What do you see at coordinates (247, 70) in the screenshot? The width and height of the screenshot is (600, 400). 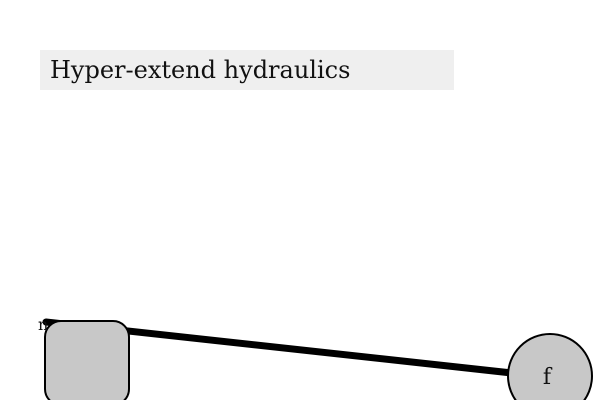 I see `page-title: Hyper-extend hydraulics` at bounding box center [247, 70].